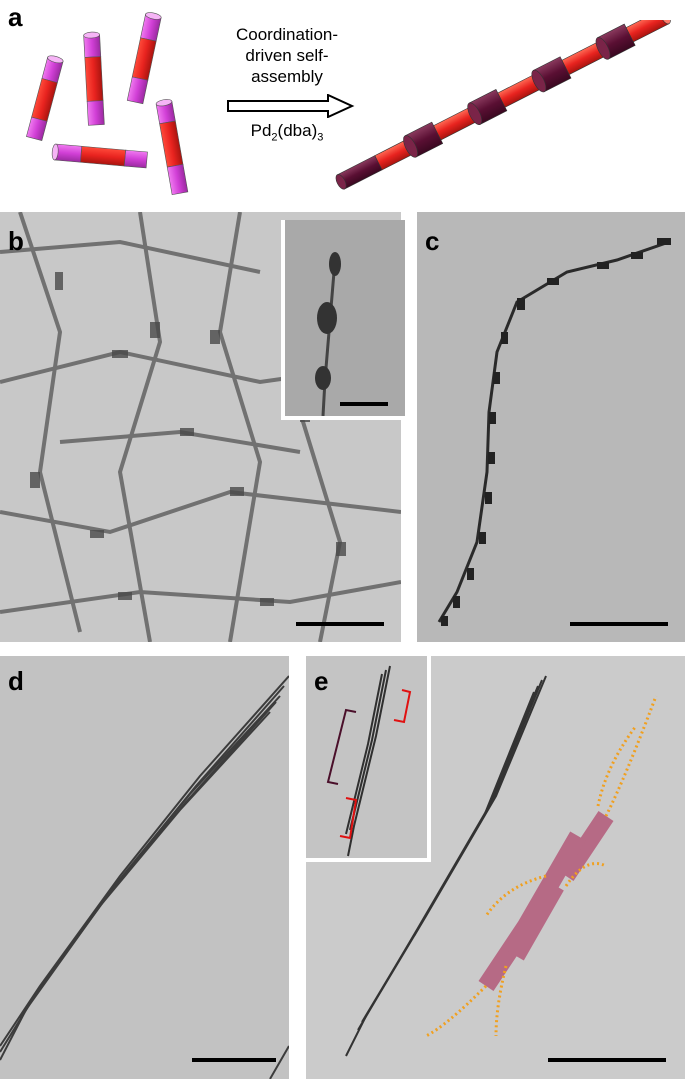 Image resolution: width=685 pixels, height=1079 pixels. Describe the element at coordinates (607, 1060) in the screenshot. I see `scale-bar-e` at that location.